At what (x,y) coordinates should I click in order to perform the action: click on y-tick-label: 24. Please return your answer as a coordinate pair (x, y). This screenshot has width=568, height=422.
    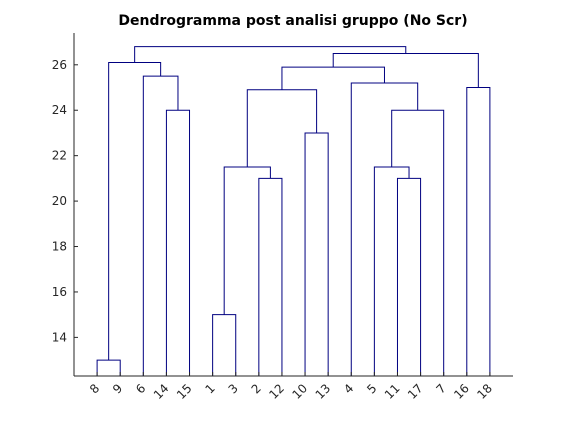
    Looking at the image, I should click on (59, 110).